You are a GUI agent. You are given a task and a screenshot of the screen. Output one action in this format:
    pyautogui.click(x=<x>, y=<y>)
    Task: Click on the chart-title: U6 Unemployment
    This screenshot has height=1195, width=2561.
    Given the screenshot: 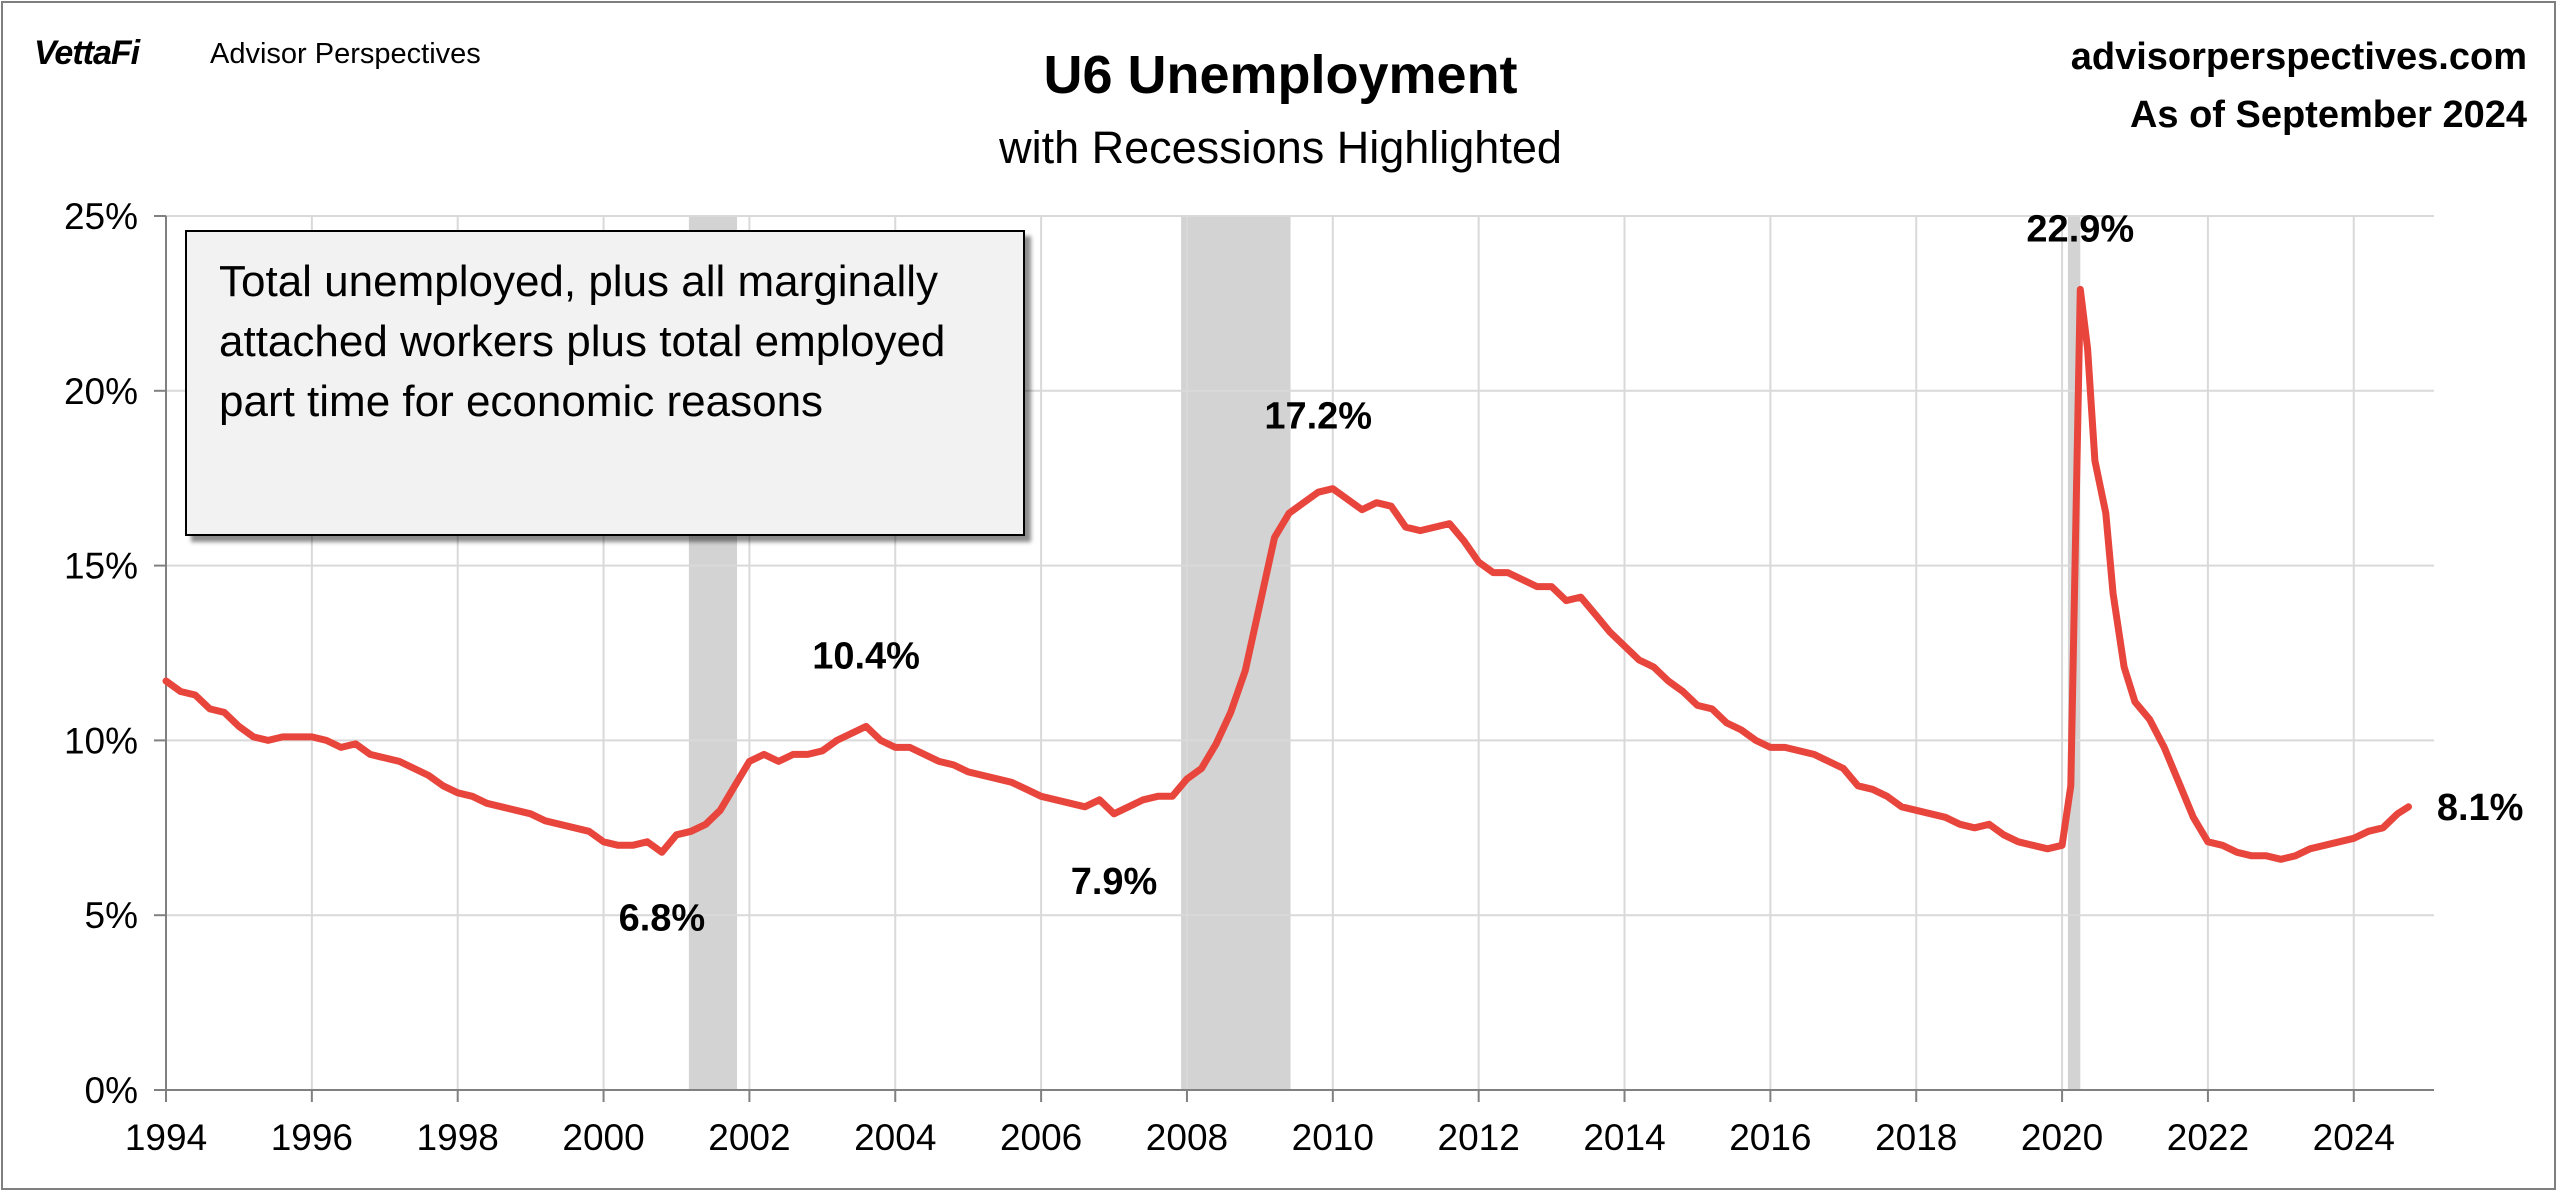 What is the action you would take?
    pyautogui.click(x=1280, y=75)
    